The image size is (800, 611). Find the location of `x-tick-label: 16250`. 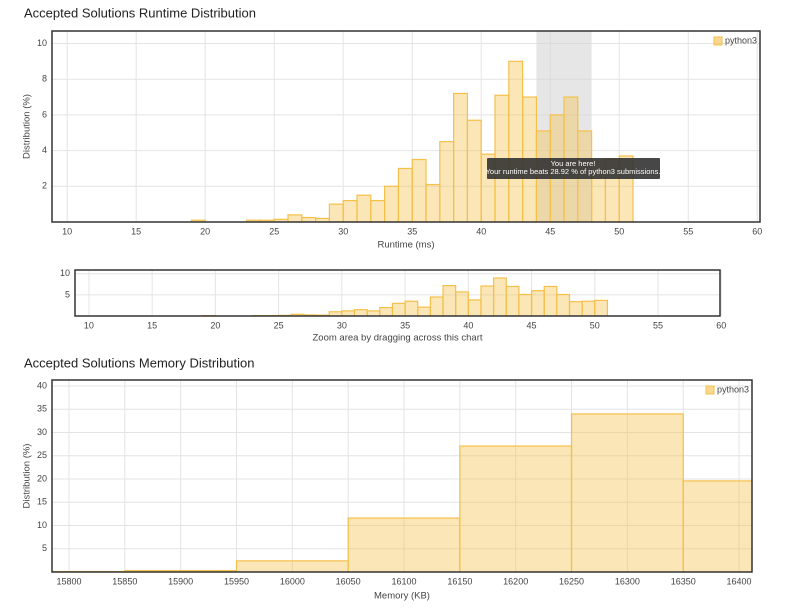

x-tick-label: 16250 is located at coordinates (571, 581).